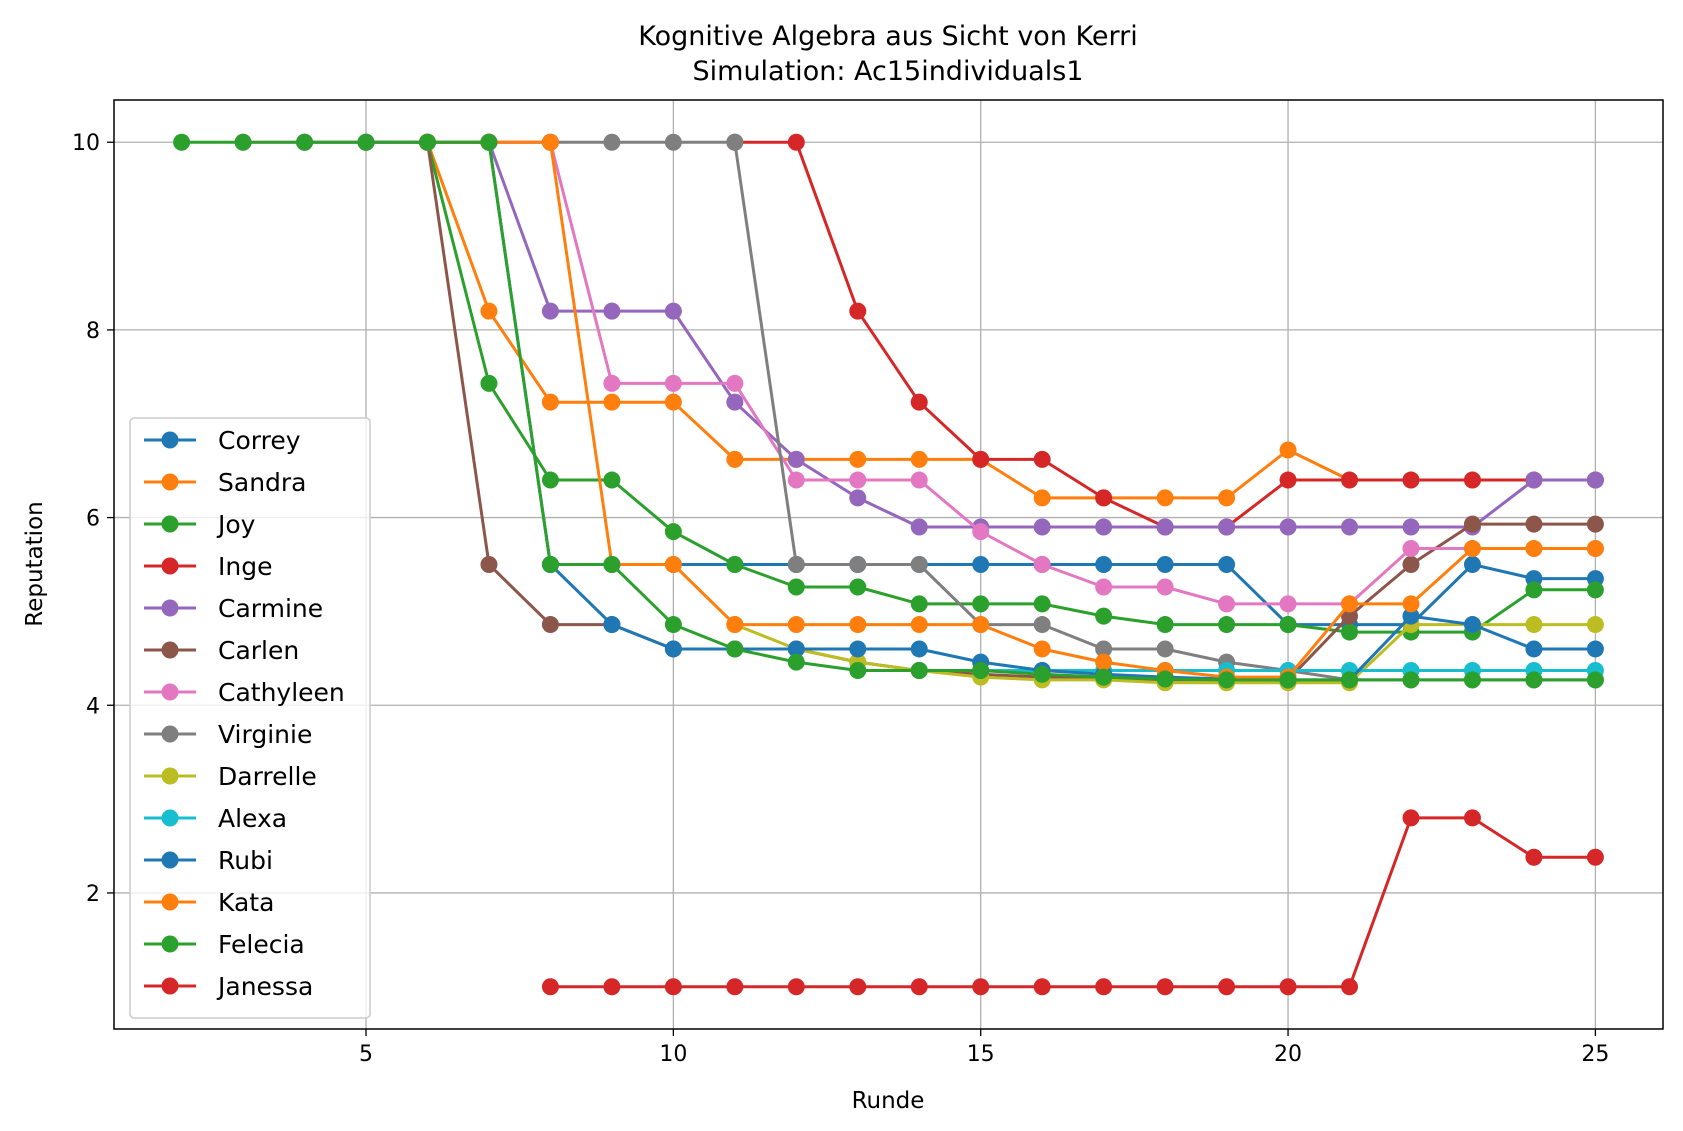  What do you see at coordinates (93, 519) in the screenshot?
I see `y-tick-label: 6` at bounding box center [93, 519].